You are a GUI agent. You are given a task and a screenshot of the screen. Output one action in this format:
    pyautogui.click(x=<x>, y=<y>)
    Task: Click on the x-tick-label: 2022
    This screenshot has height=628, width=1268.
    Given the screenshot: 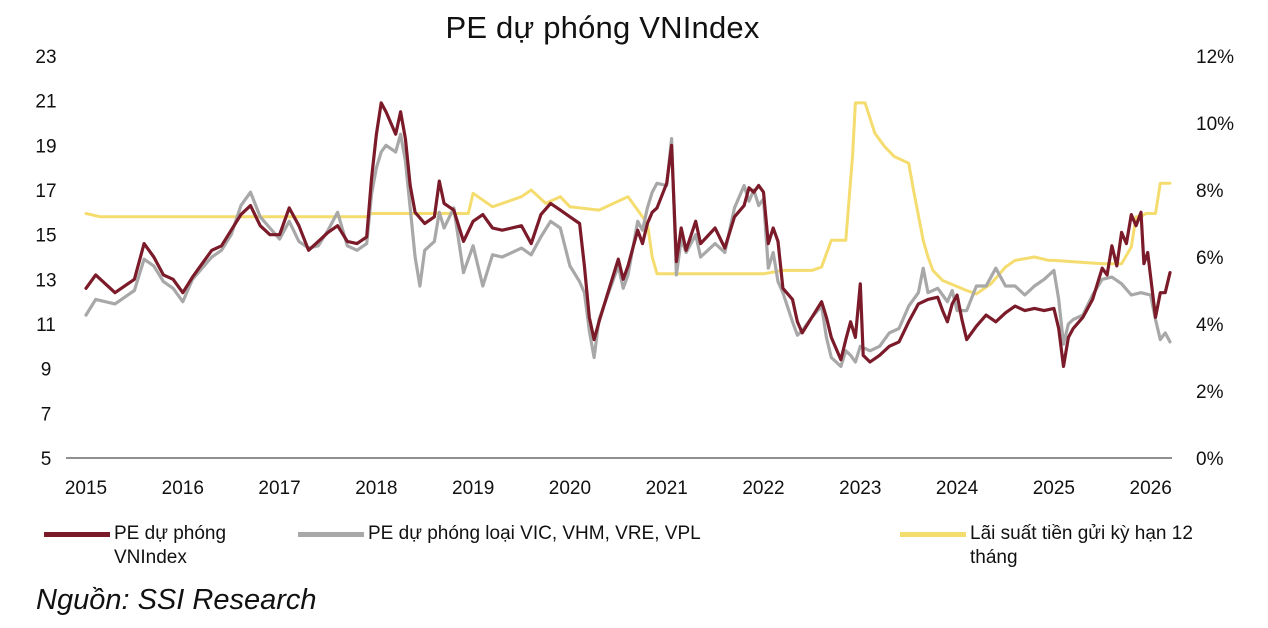 What is the action you would take?
    pyautogui.click(x=763, y=488)
    